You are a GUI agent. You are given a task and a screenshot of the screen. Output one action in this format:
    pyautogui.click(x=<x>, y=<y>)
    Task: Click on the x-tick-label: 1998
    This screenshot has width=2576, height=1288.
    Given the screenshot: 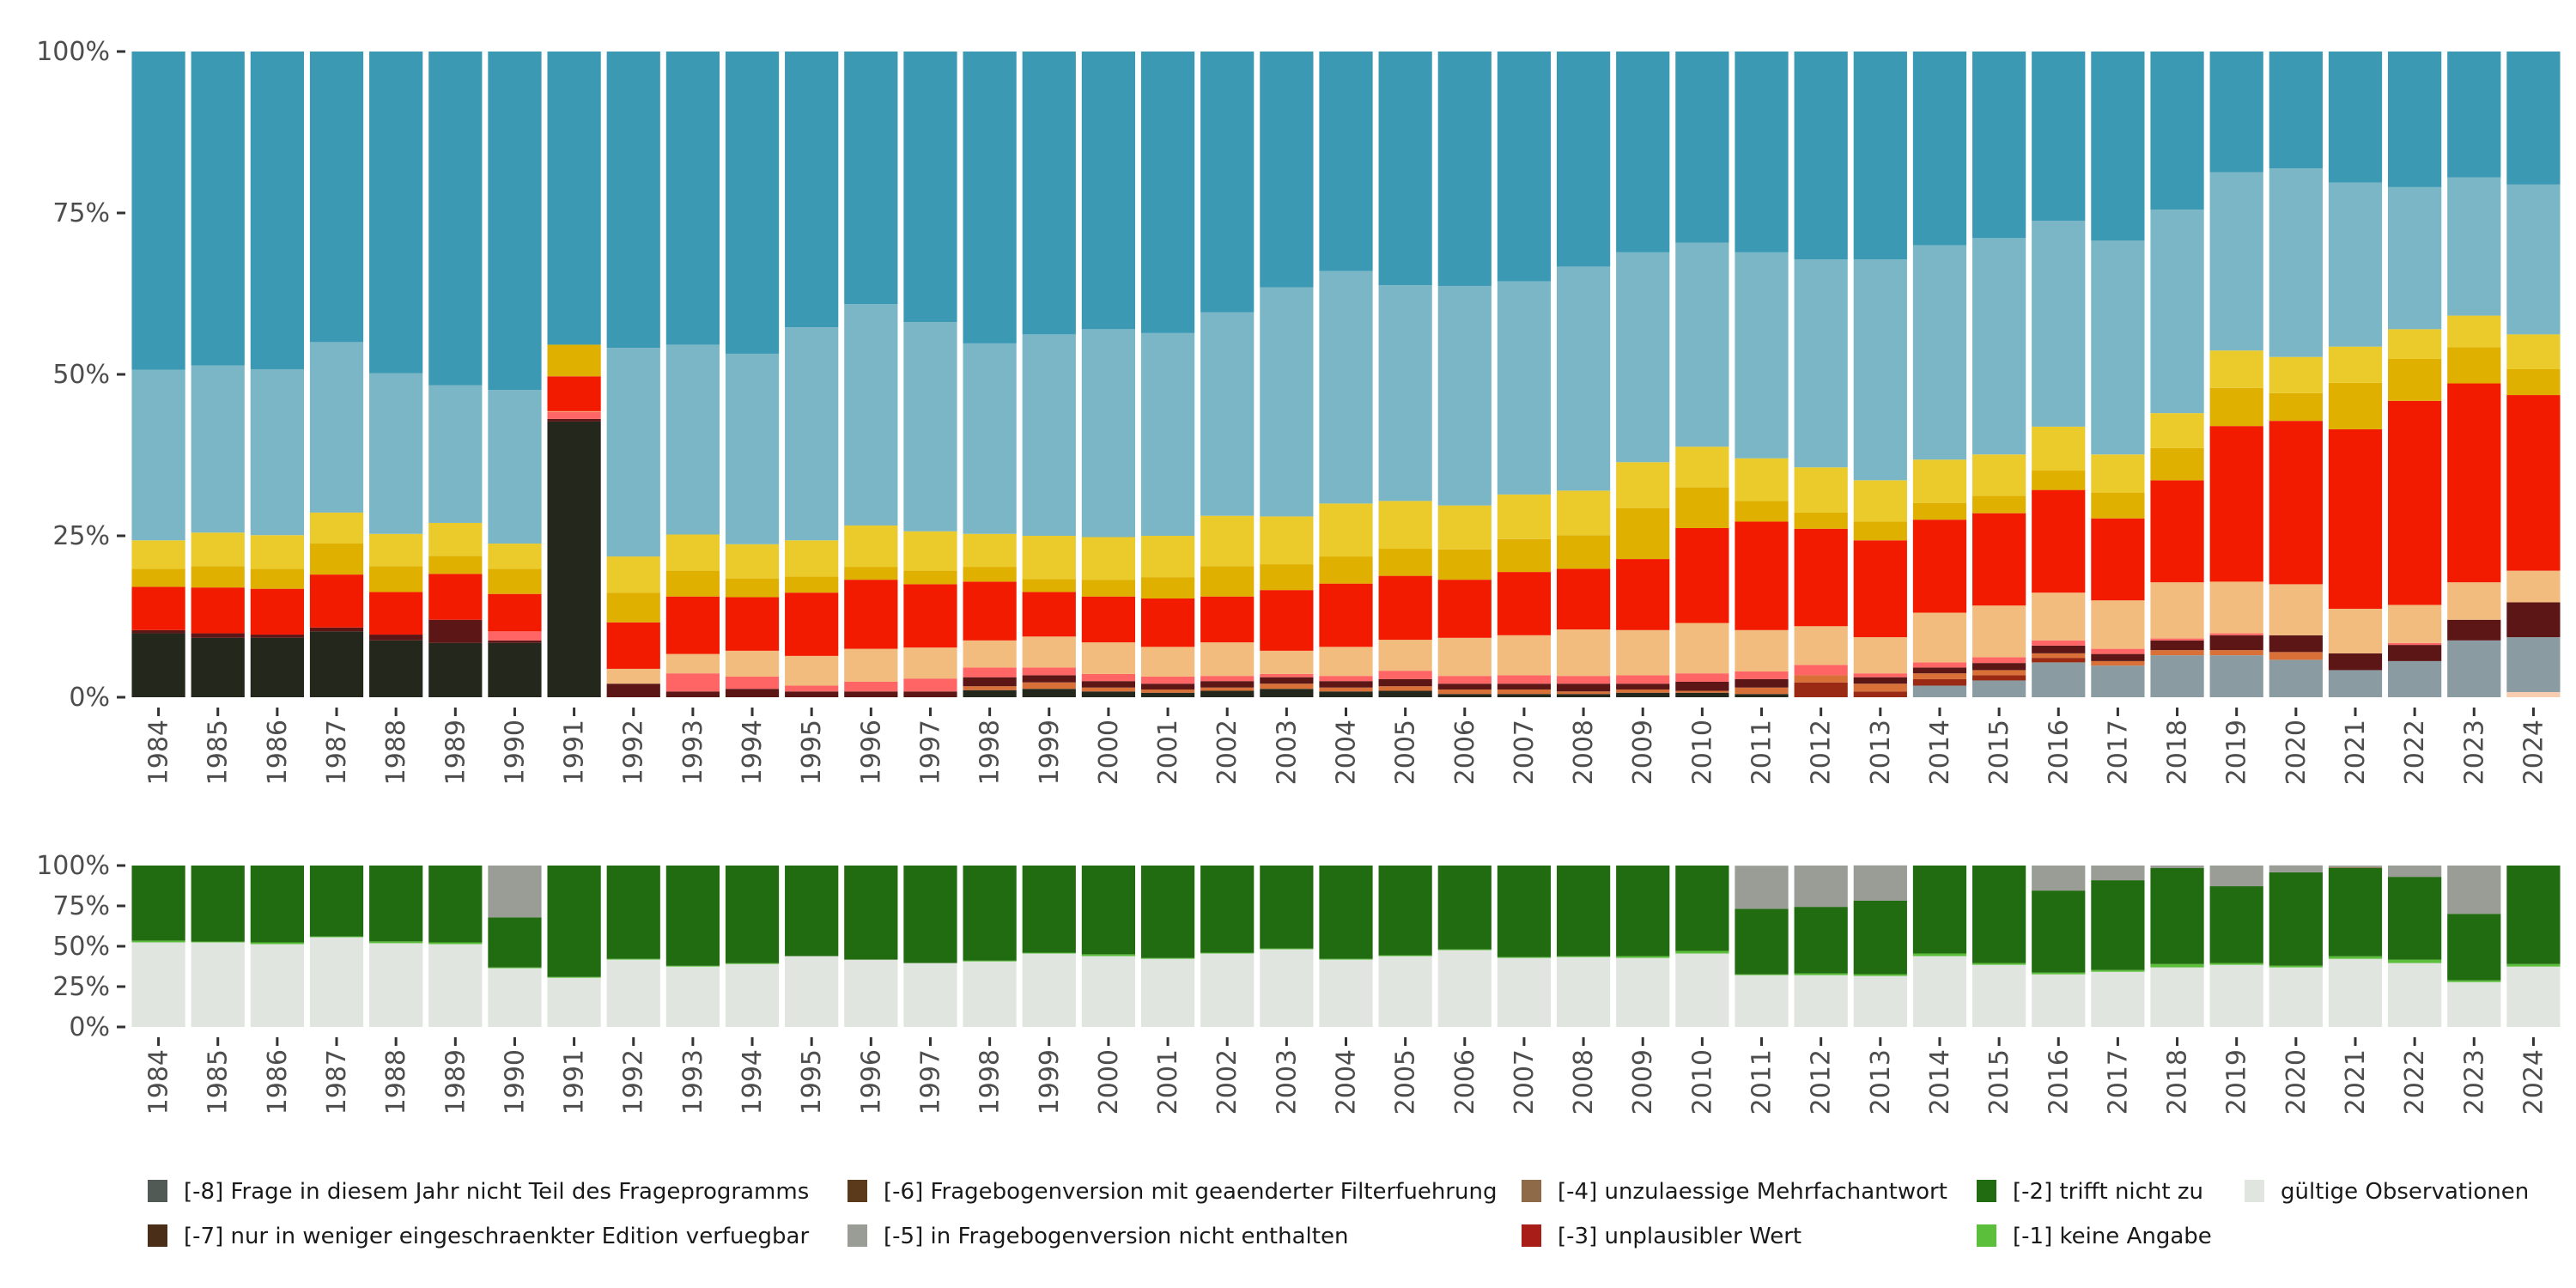 What is the action you would take?
    pyautogui.click(x=990, y=1082)
    